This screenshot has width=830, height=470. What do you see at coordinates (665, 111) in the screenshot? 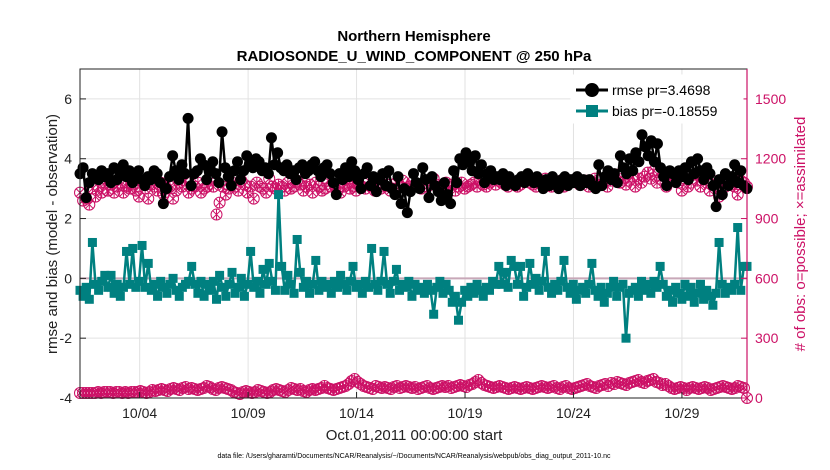
I see `legend-bias-label: bias pr=-0.18559` at bounding box center [665, 111].